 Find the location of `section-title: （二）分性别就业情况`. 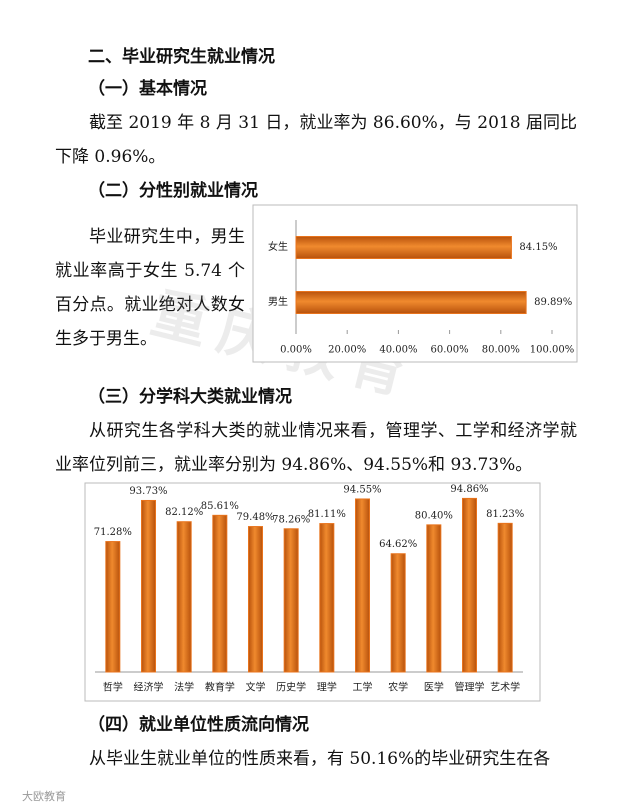

section-title: （二）分性别就业情况 is located at coordinates (173, 191).